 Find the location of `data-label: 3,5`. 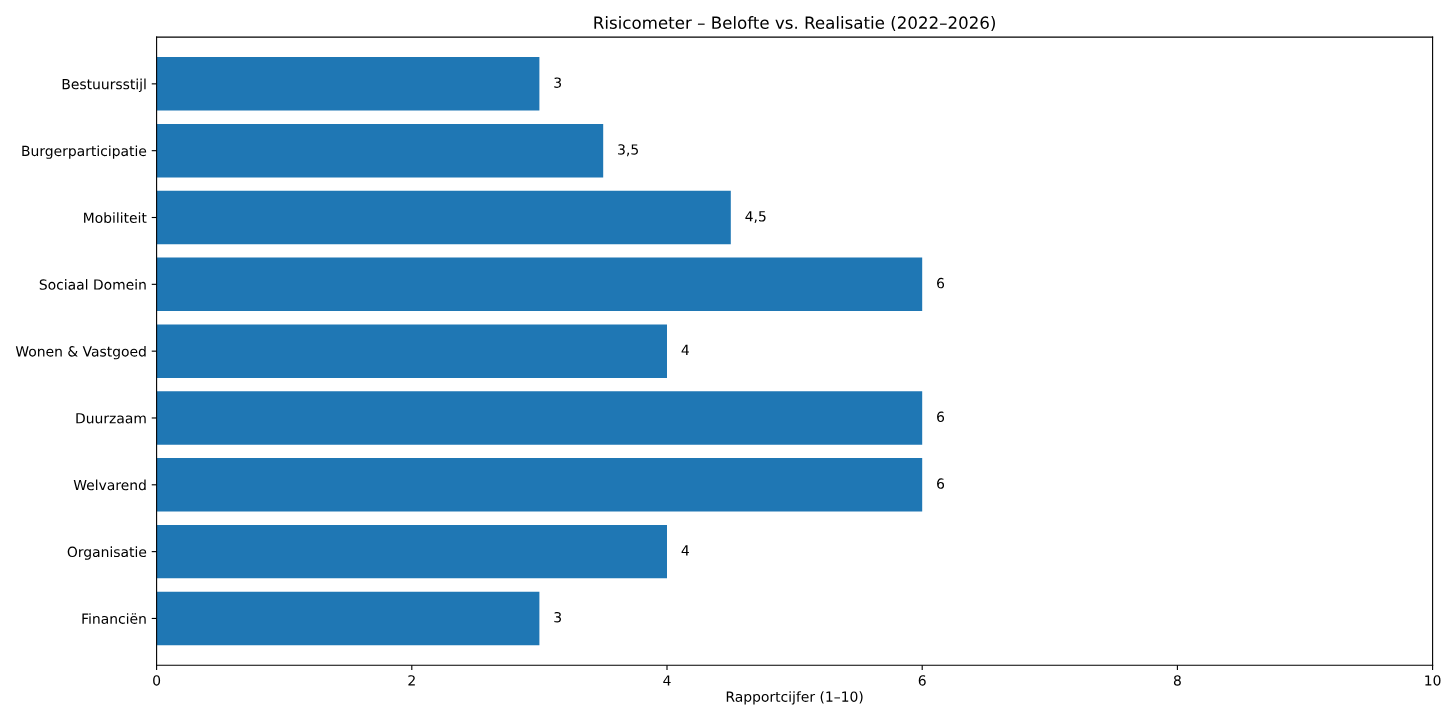

data-label: 3,5 is located at coordinates (628, 150).